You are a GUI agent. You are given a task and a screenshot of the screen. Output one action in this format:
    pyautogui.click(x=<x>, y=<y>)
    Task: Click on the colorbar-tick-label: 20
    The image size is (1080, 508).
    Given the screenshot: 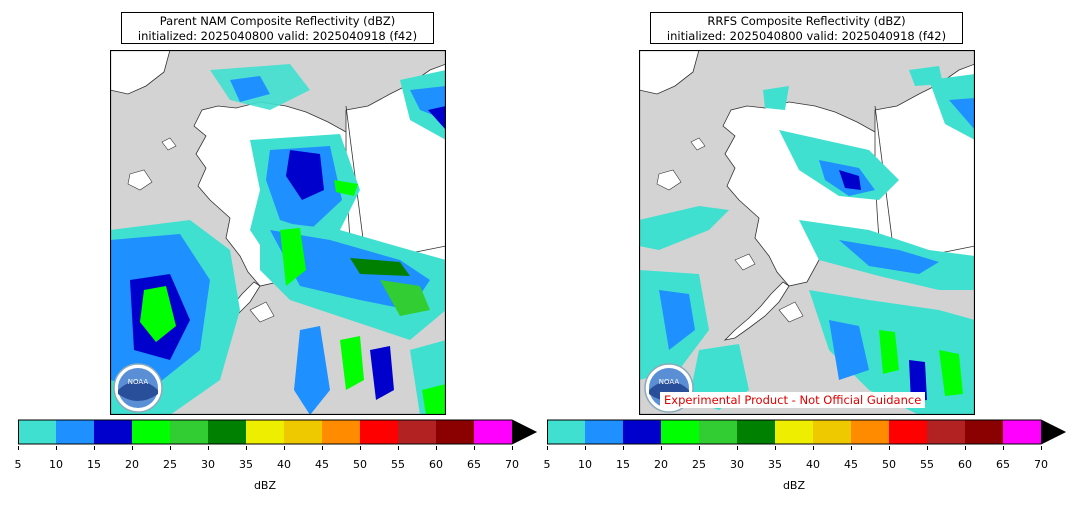 What is the action you would take?
    pyautogui.click(x=132, y=464)
    